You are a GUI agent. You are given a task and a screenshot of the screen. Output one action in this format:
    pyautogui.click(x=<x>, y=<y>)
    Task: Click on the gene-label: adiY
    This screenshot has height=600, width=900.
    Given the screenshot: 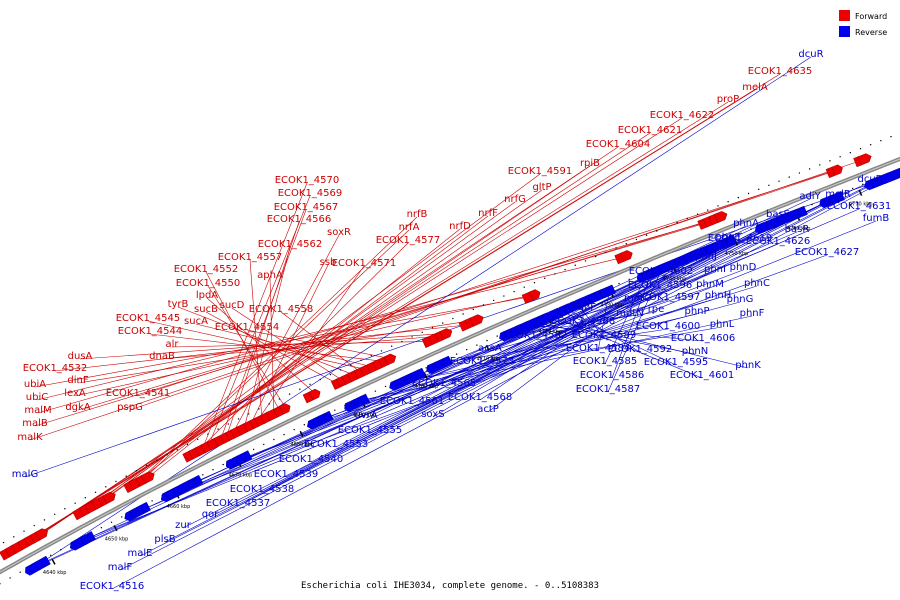 What is the action you would take?
    pyautogui.click(x=810, y=196)
    